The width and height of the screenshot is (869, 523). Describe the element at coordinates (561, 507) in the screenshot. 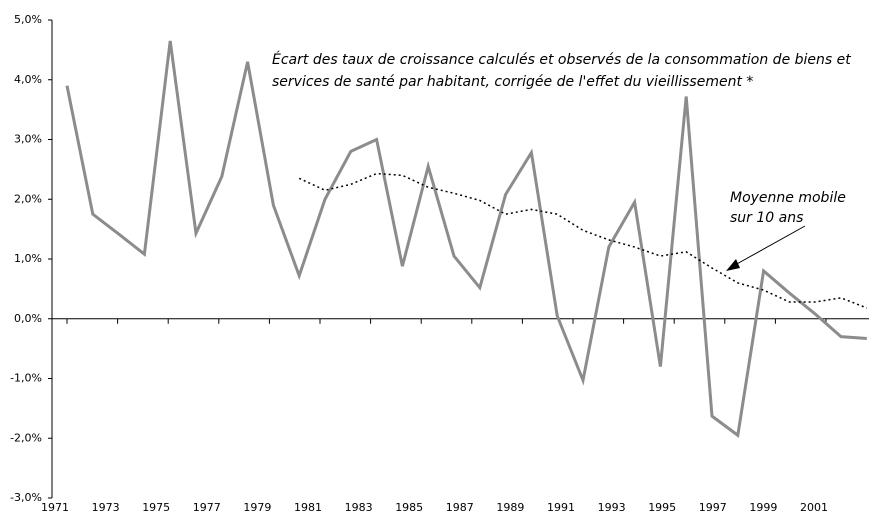

I see `x-tick-label: 1991` at that location.